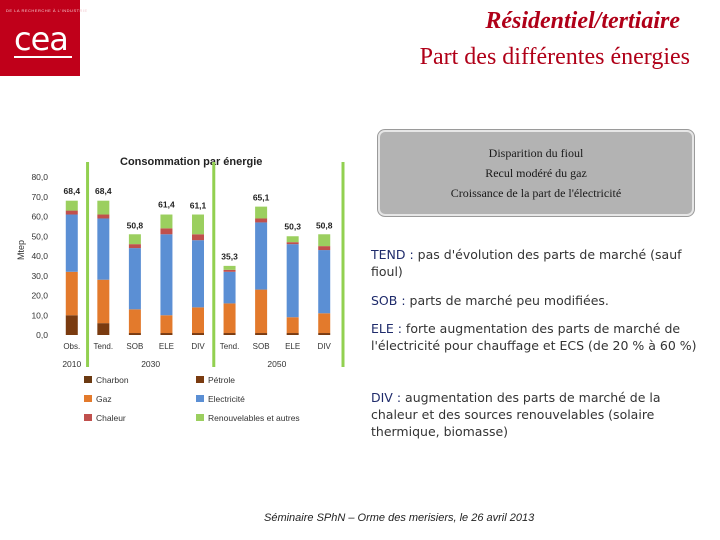  I want to click on slide-subtitle: Part des différentes énergies, so click(554, 57).